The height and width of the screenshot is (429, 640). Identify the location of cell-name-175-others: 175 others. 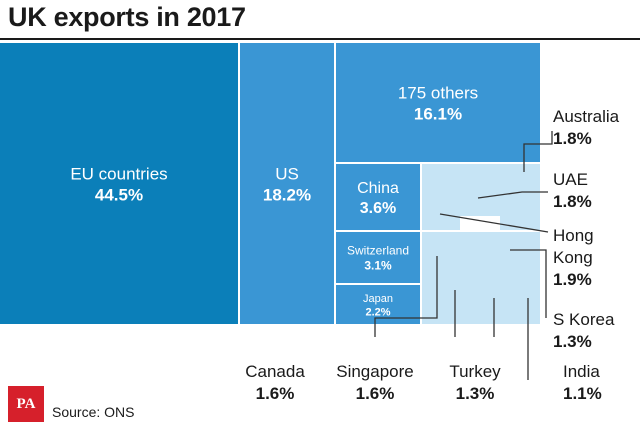
(438, 92).